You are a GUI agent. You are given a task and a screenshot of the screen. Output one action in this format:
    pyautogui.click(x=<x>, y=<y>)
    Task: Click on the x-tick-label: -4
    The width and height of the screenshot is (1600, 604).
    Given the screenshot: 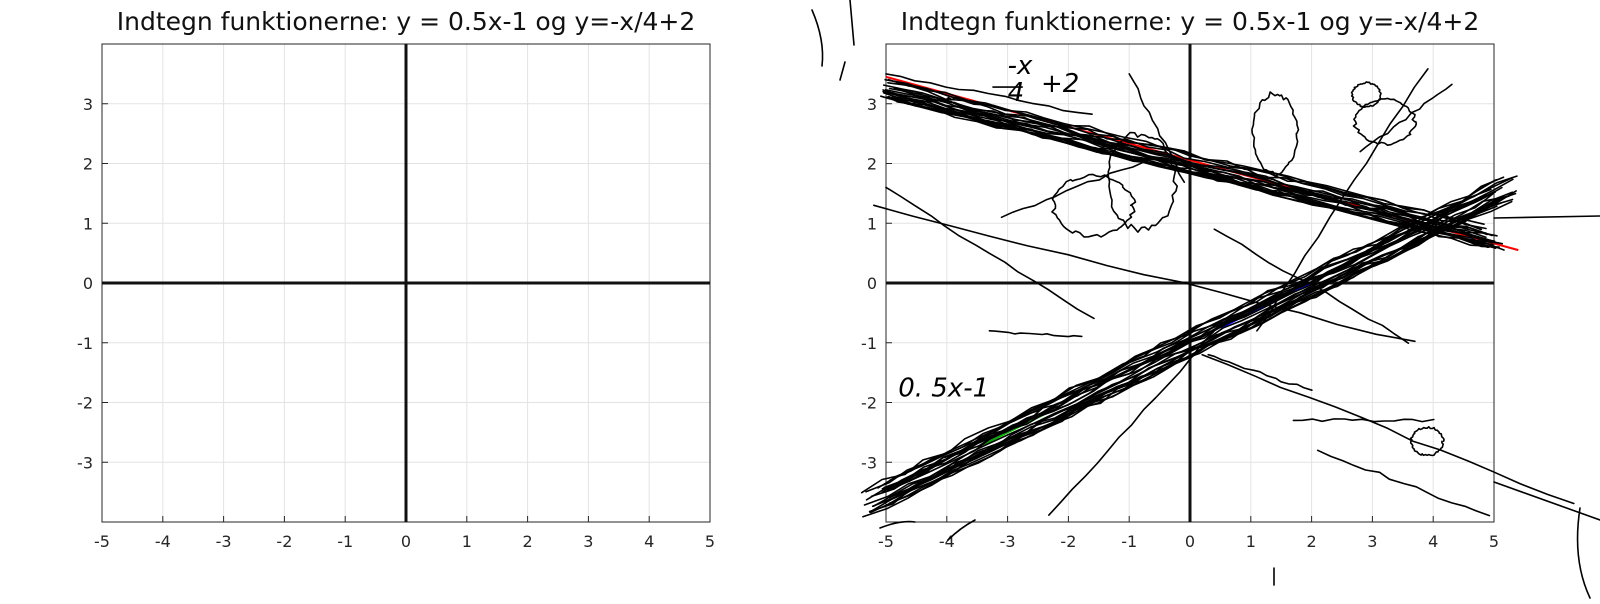 What is the action you would take?
    pyautogui.click(x=163, y=541)
    